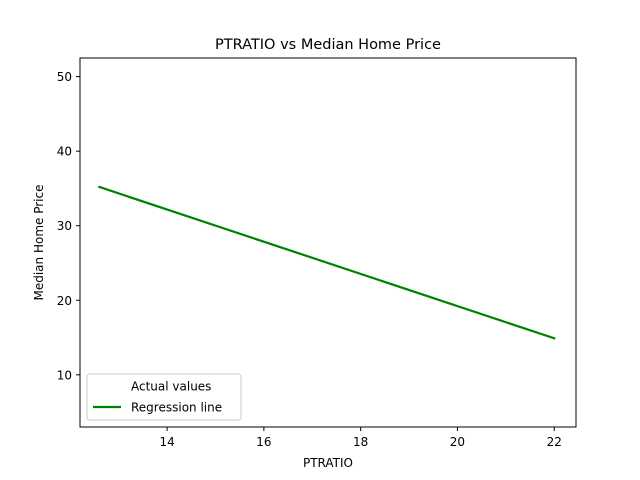 This screenshot has height=480, width=640. I want to click on legend-box, so click(164, 397).